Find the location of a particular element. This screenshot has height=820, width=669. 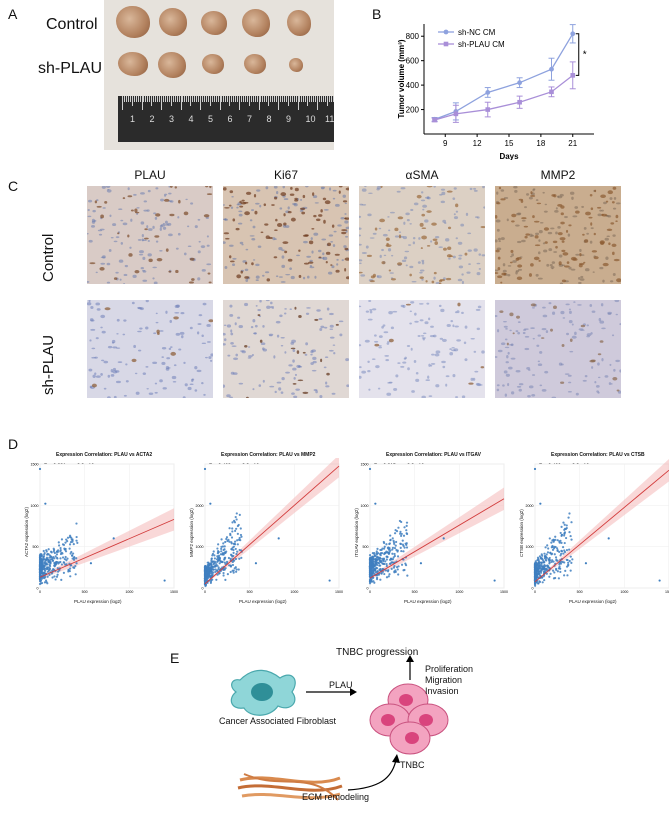

x-tick-label: 500 is located at coordinates (85, 592).